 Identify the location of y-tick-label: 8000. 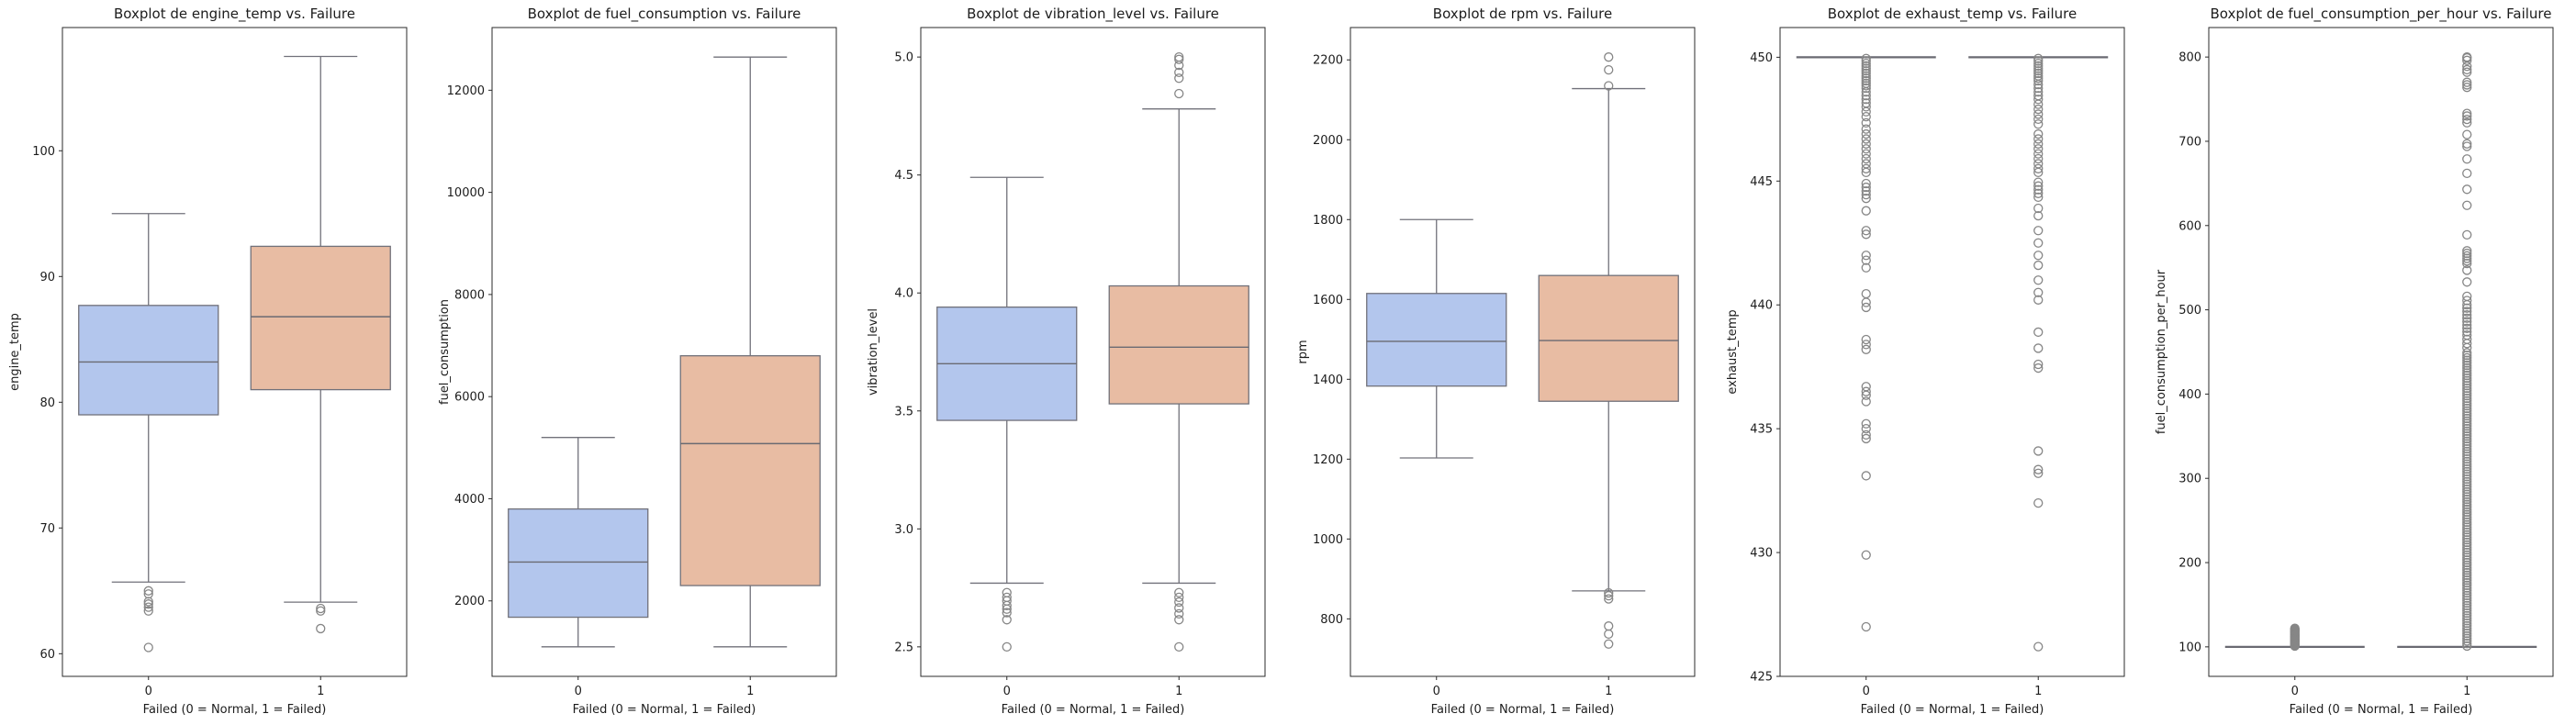
(469, 295).